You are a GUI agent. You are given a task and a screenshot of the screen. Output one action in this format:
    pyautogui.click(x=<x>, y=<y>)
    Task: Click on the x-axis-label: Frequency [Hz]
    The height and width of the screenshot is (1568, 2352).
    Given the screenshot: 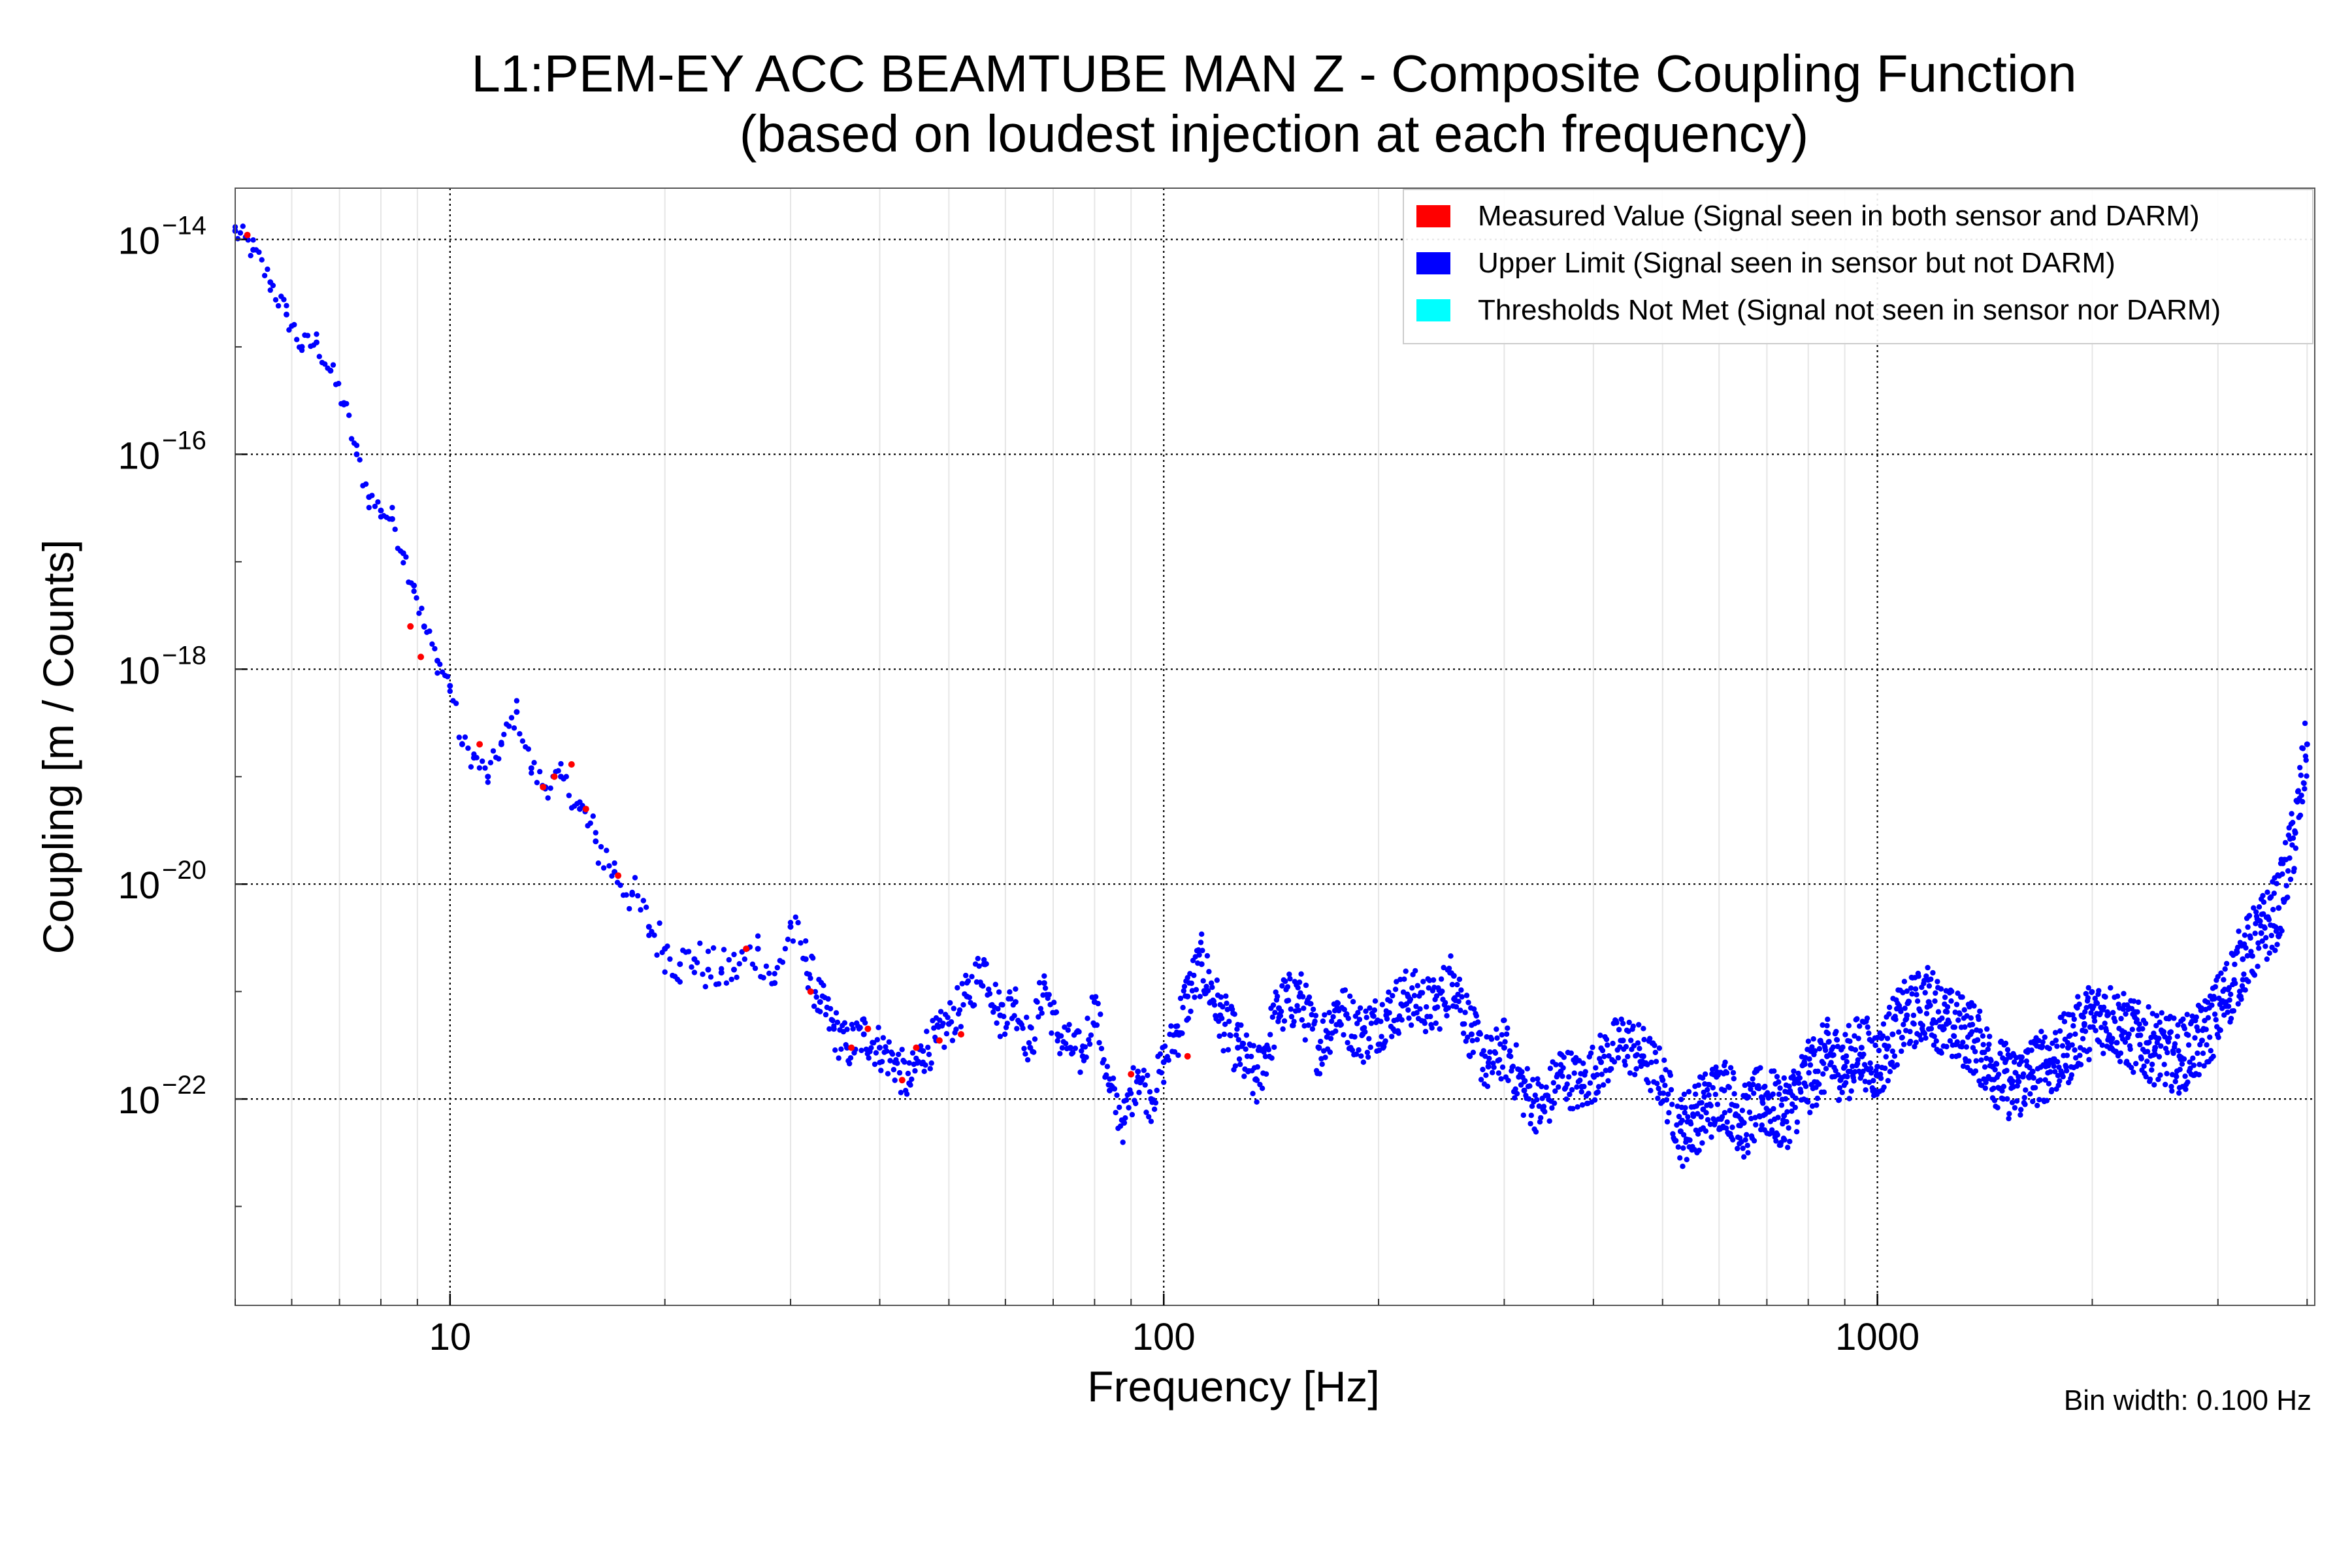 What is the action you would take?
    pyautogui.click(x=1233, y=1386)
    